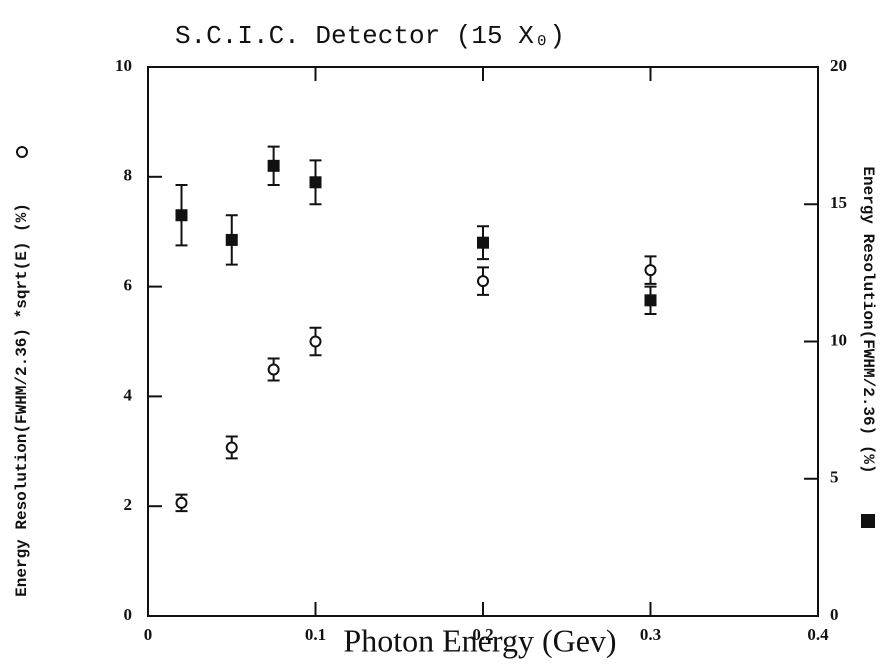 This screenshot has height=668, width=885. I want to click on y-legend-symbol, so click(22, 152).